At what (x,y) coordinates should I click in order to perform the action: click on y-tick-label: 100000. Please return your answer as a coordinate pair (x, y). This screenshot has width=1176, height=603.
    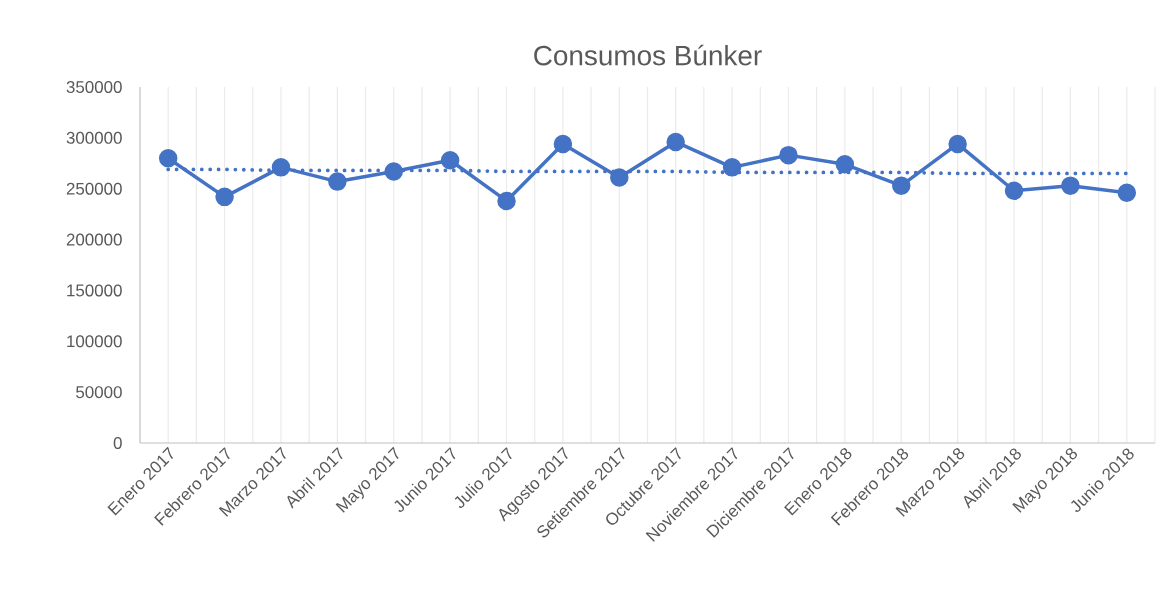
    Looking at the image, I should click on (94, 341).